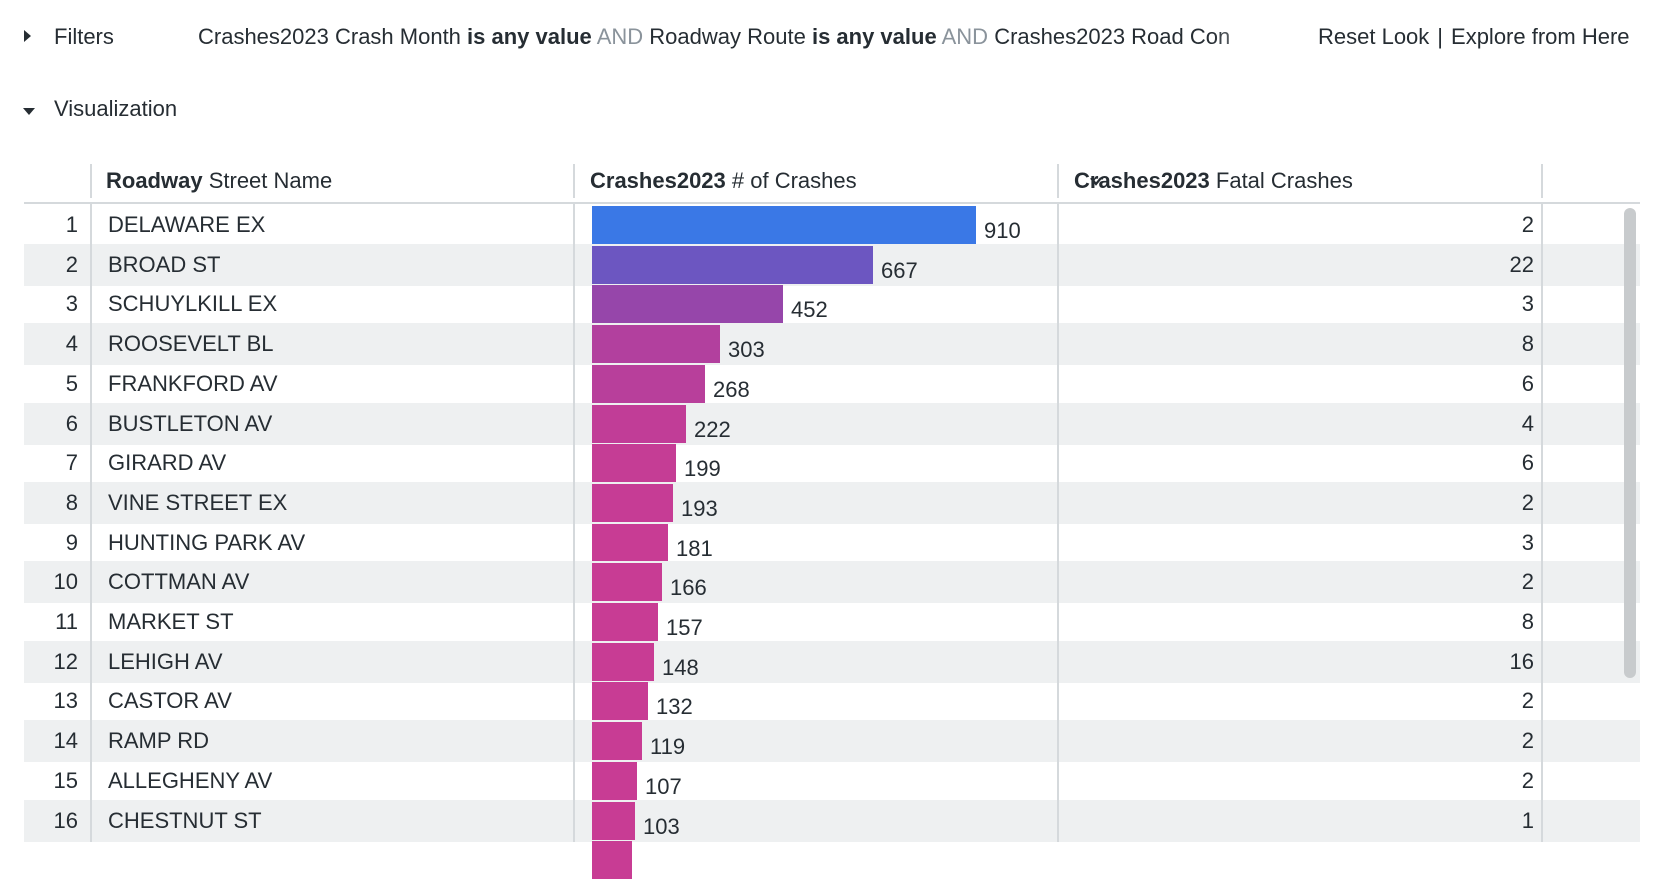 This screenshot has height=886, width=1664. I want to click on street-name-cell: CHESTNUT ST, so click(185, 820).